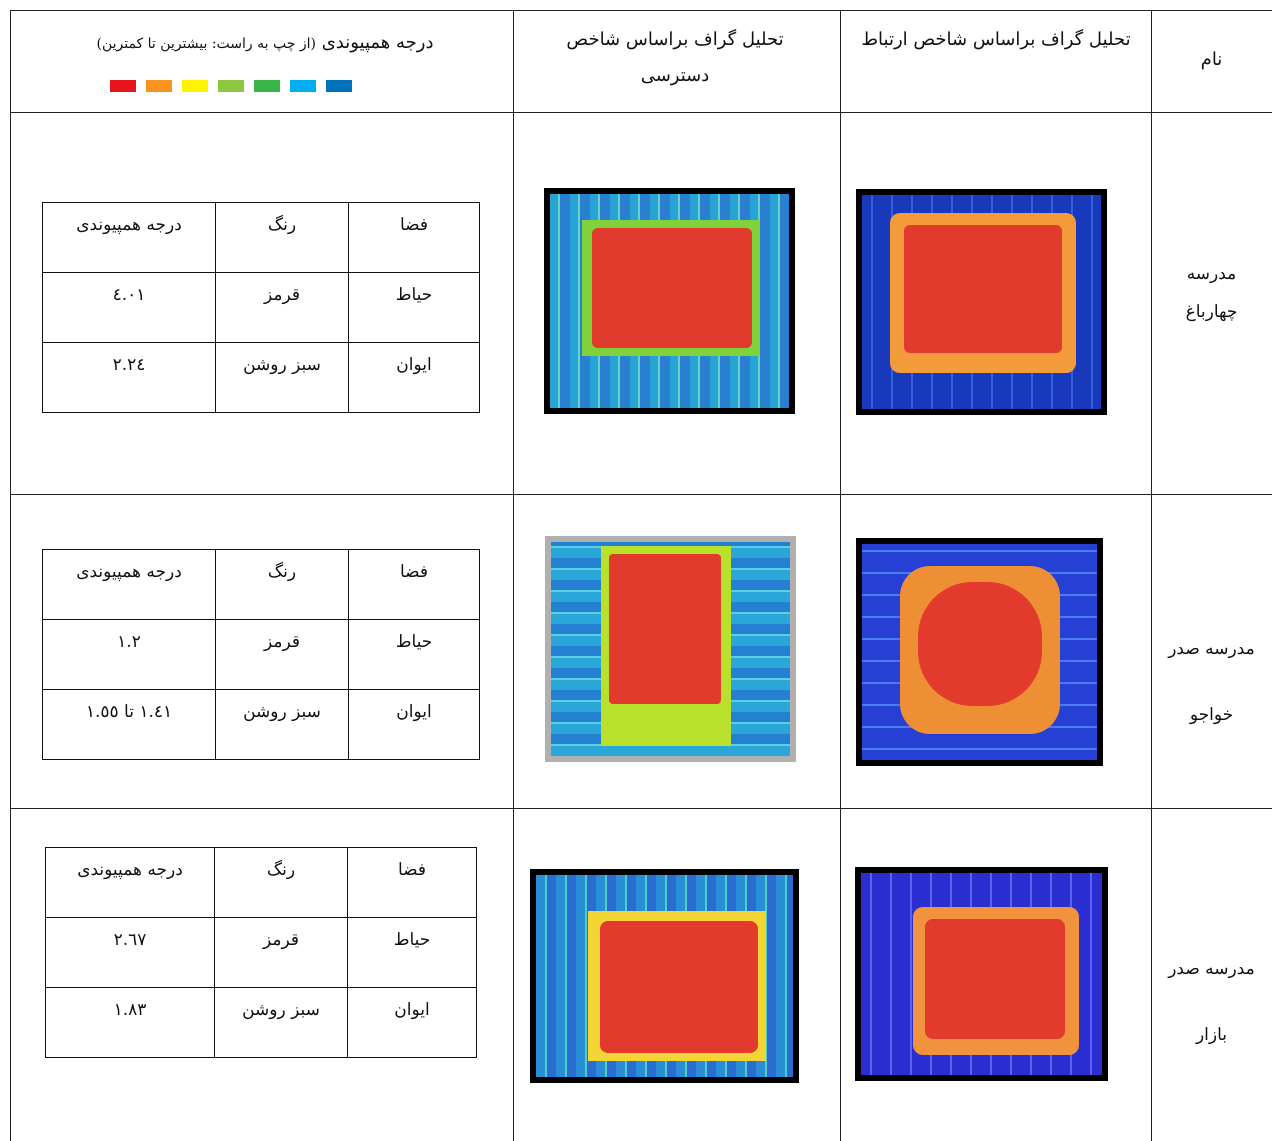 This screenshot has width=1272, height=1141. I want to click on row-3-connectivity-plan-image, so click(981, 974).